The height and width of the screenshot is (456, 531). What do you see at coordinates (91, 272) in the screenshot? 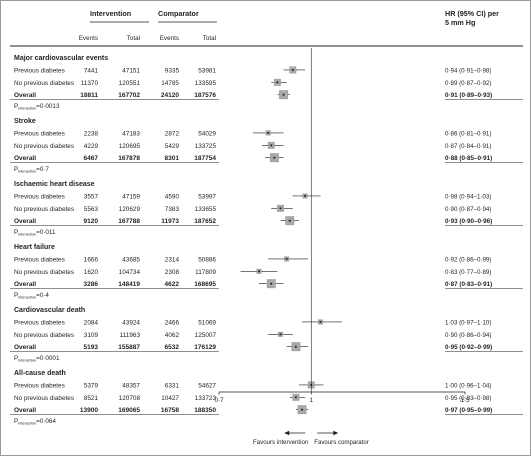
I see `int-events-cell: 1620` at bounding box center [91, 272].